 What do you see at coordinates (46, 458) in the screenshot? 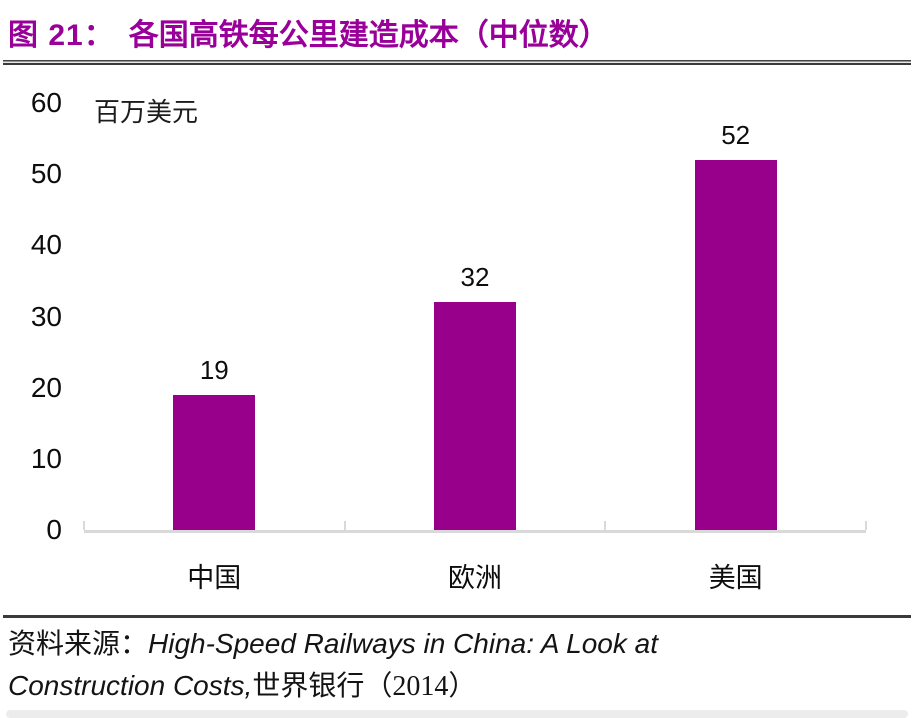
I see `y-axis-tick-label: 10` at bounding box center [46, 458].